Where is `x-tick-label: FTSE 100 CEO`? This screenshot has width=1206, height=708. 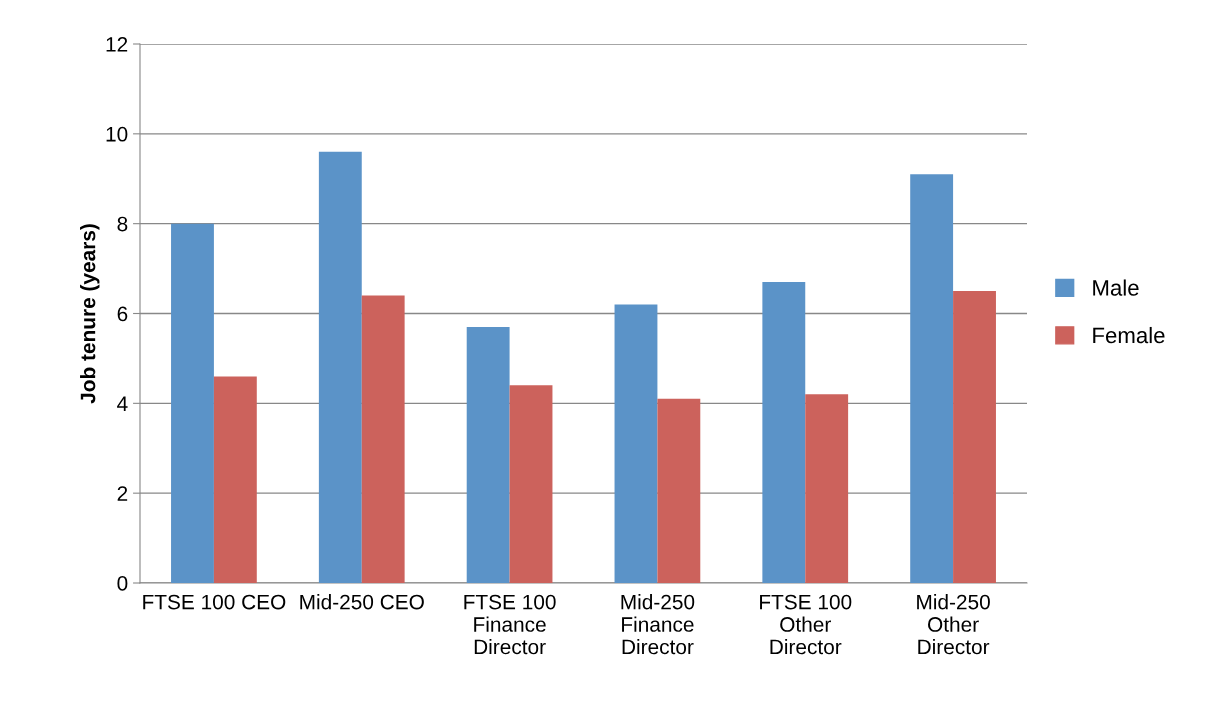 x-tick-label: FTSE 100 CEO is located at coordinates (214, 602).